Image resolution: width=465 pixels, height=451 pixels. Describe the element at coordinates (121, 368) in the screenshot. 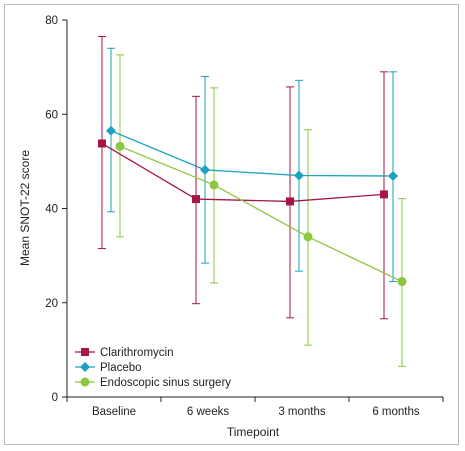

I see `legend-label: Placebo` at that location.